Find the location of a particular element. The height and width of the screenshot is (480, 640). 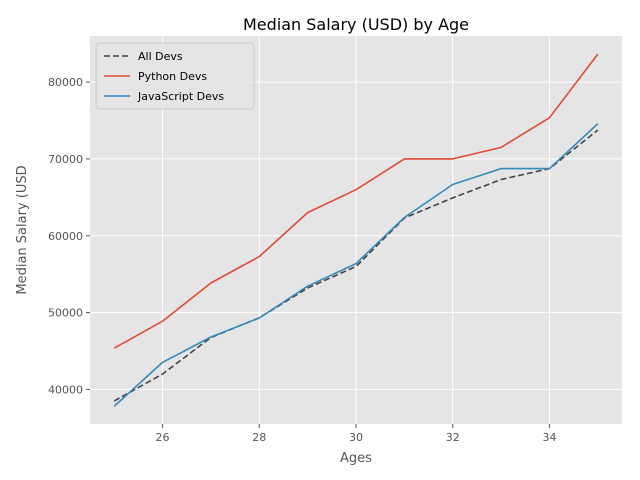

y-axis-ticks: 40000 50000 60000 70000 80000 is located at coordinates (69, 236).